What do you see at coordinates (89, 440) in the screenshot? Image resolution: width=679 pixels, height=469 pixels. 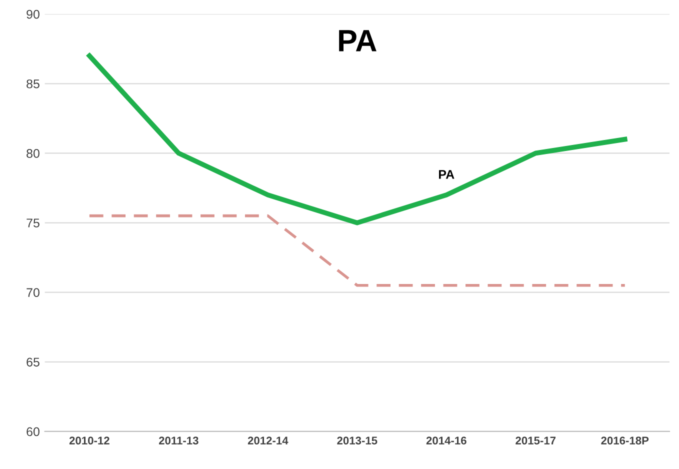 I see `x-tick-label: 2010-12` at bounding box center [89, 440].